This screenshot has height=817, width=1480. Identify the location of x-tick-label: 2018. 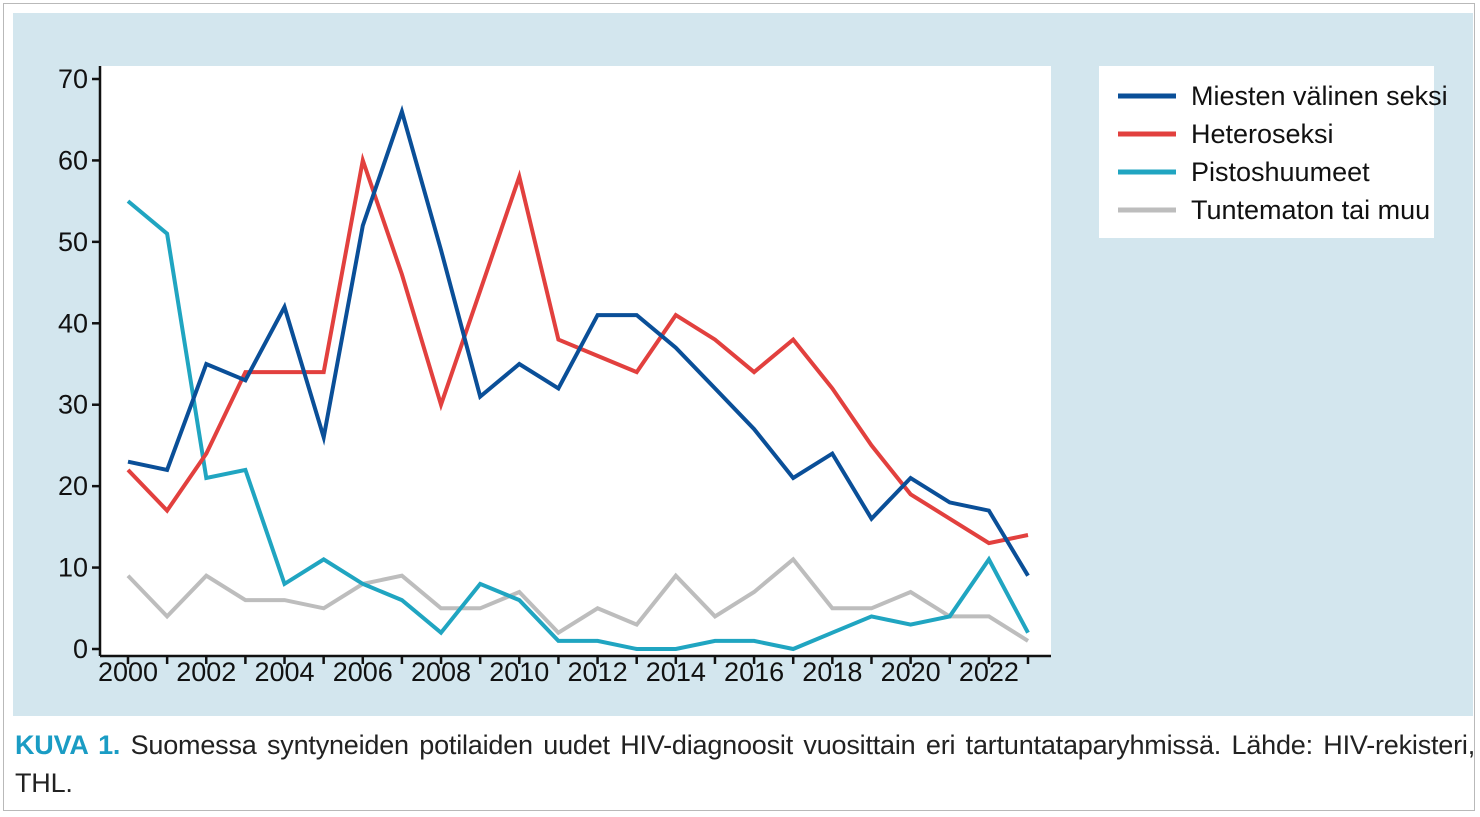
(832, 672).